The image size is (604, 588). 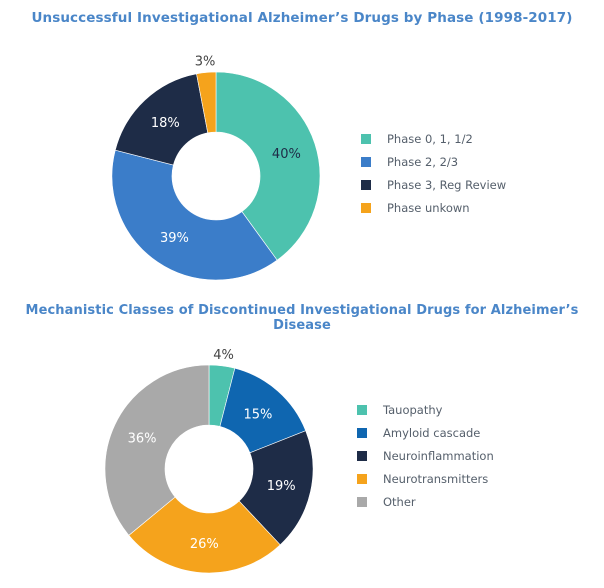 What do you see at coordinates (399, 501) in the screenshot?
I see `legend-label: Other` at bounding box center [399, 501].